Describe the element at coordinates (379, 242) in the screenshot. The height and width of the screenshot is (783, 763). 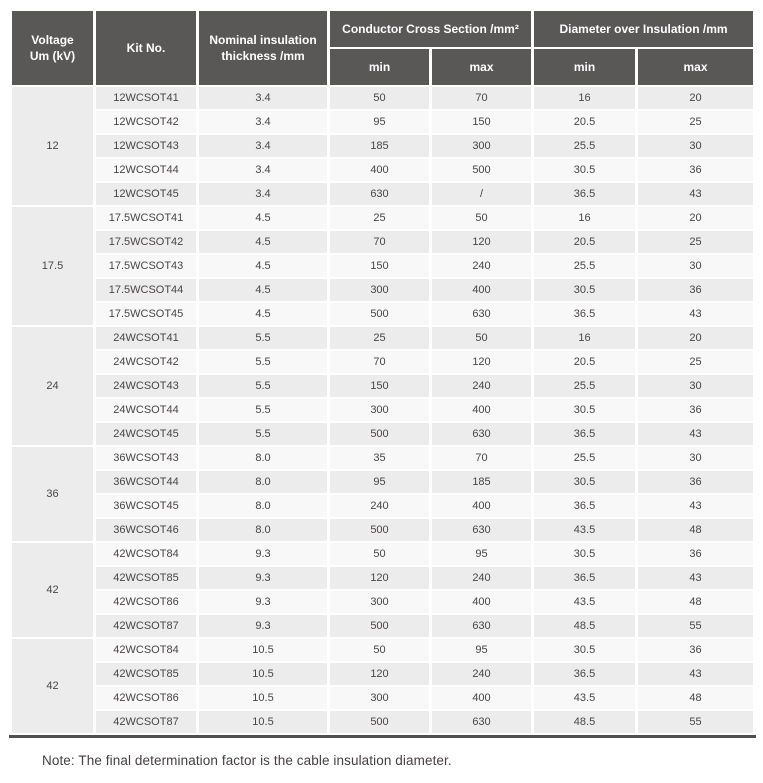
I see `ccs-min-cell: 70` at that location.